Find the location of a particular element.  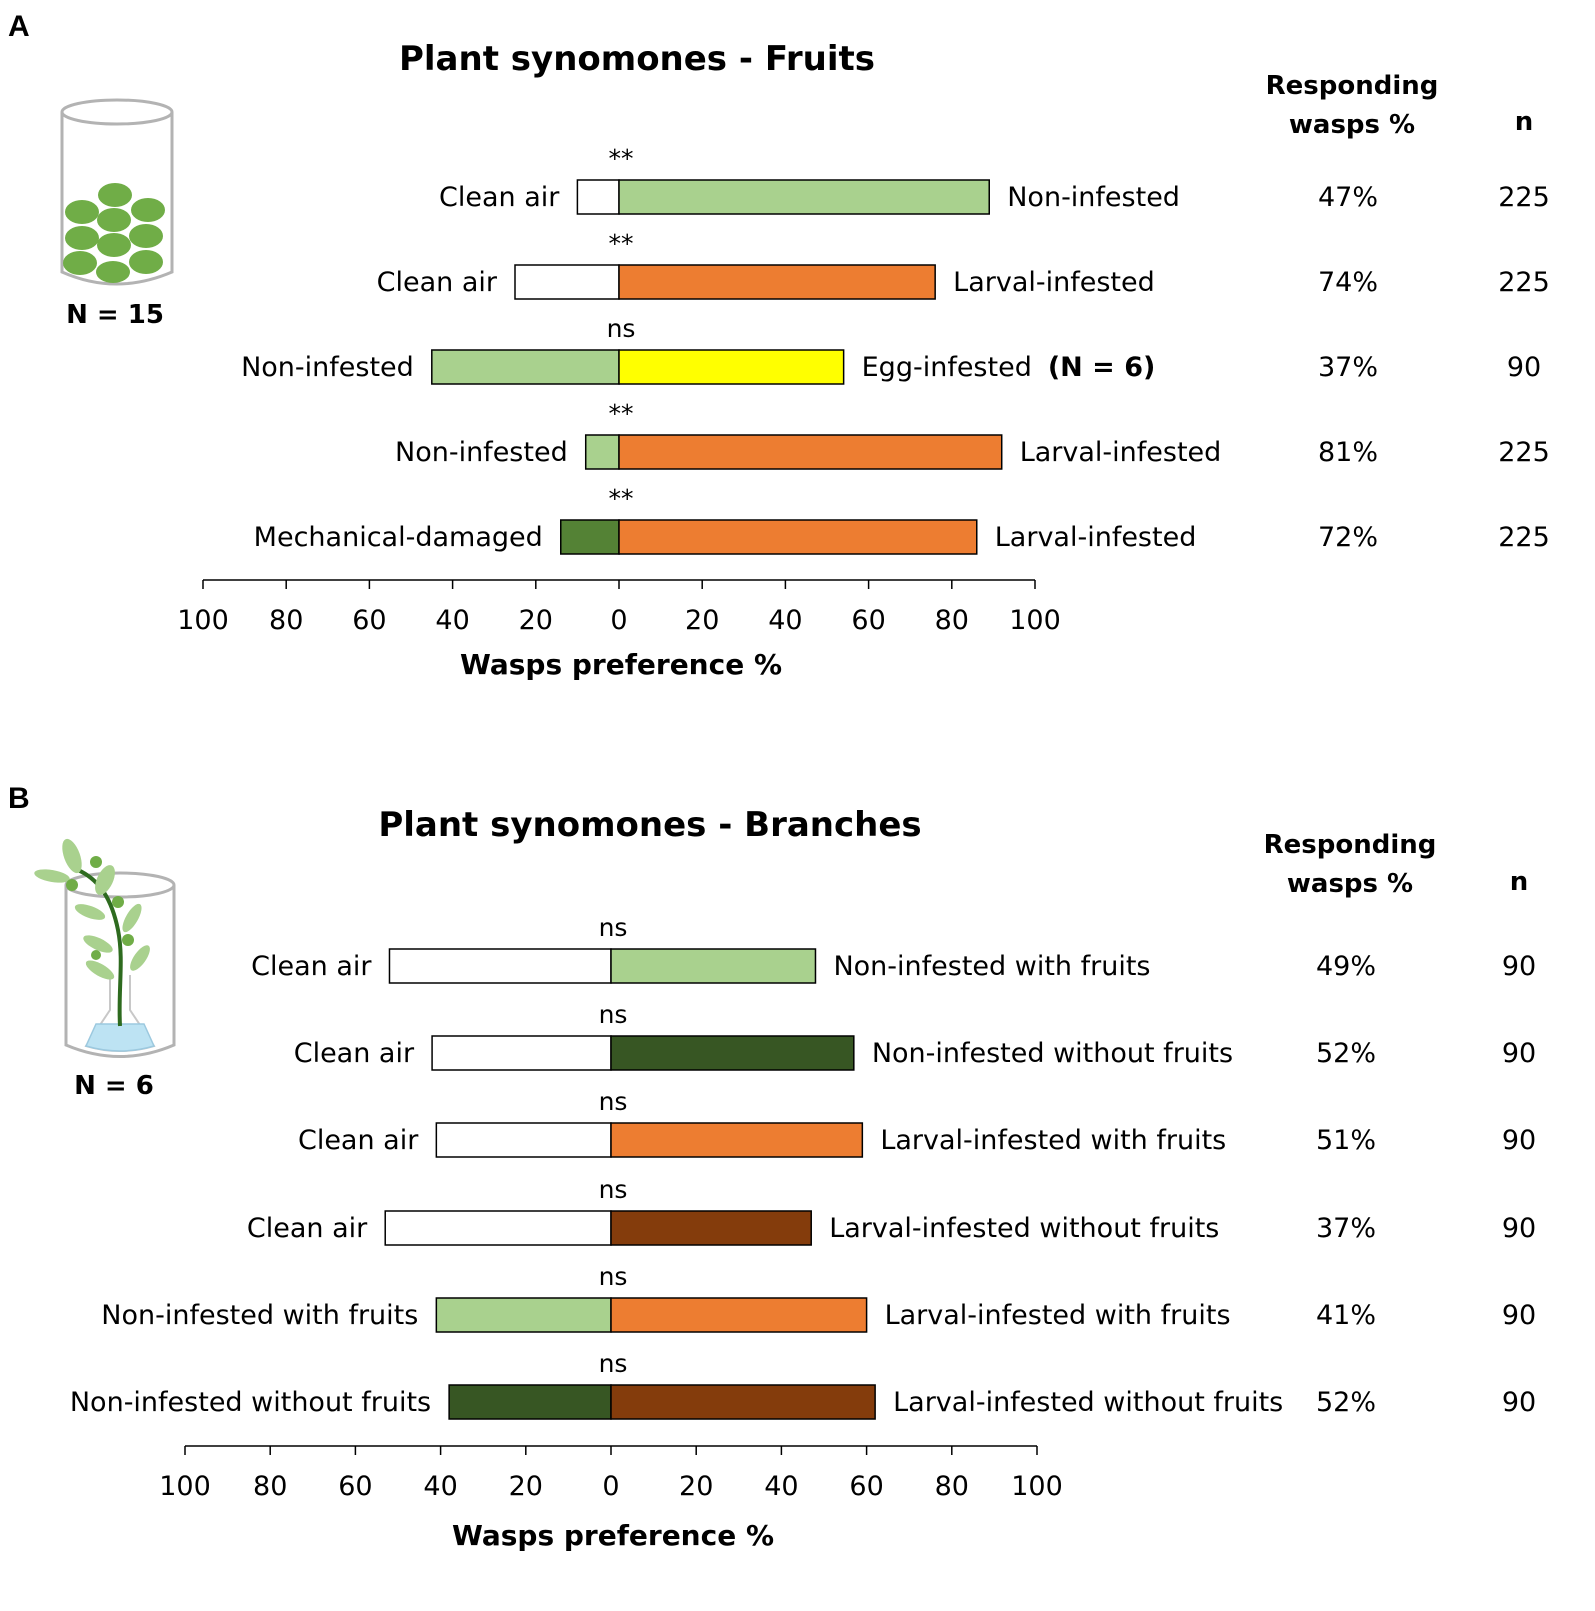

header-responding-a: Responding is located at coordinates (1352, 86).